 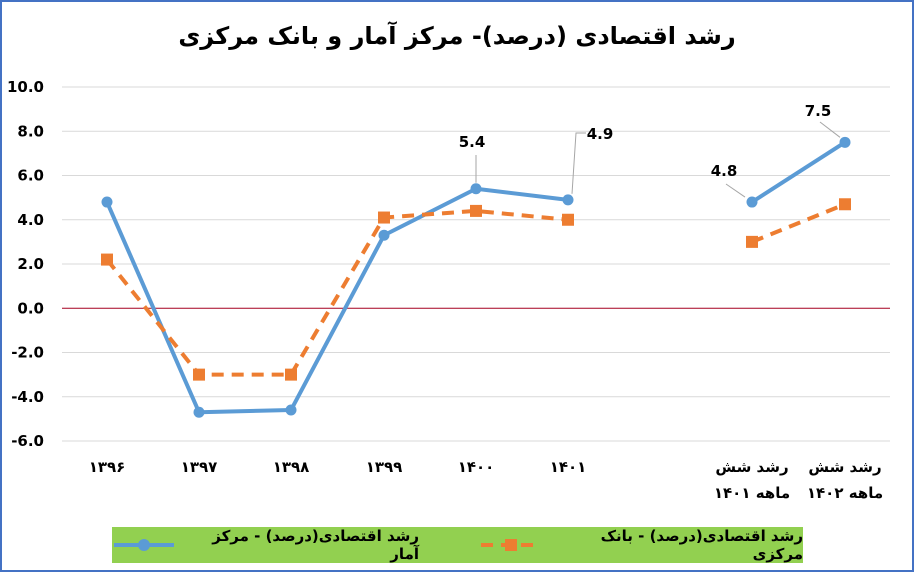 I want to click on legend-item-statistics-center: رشد اقتصادی(درصد) - مرکز آمار, so click(x=265, y=545).